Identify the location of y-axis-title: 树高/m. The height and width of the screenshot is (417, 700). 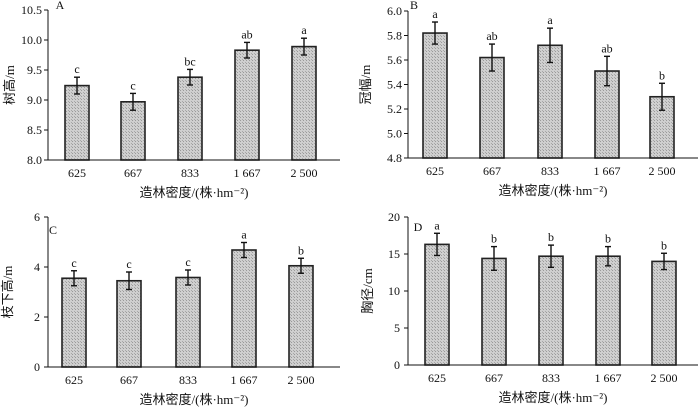
(9, 85).